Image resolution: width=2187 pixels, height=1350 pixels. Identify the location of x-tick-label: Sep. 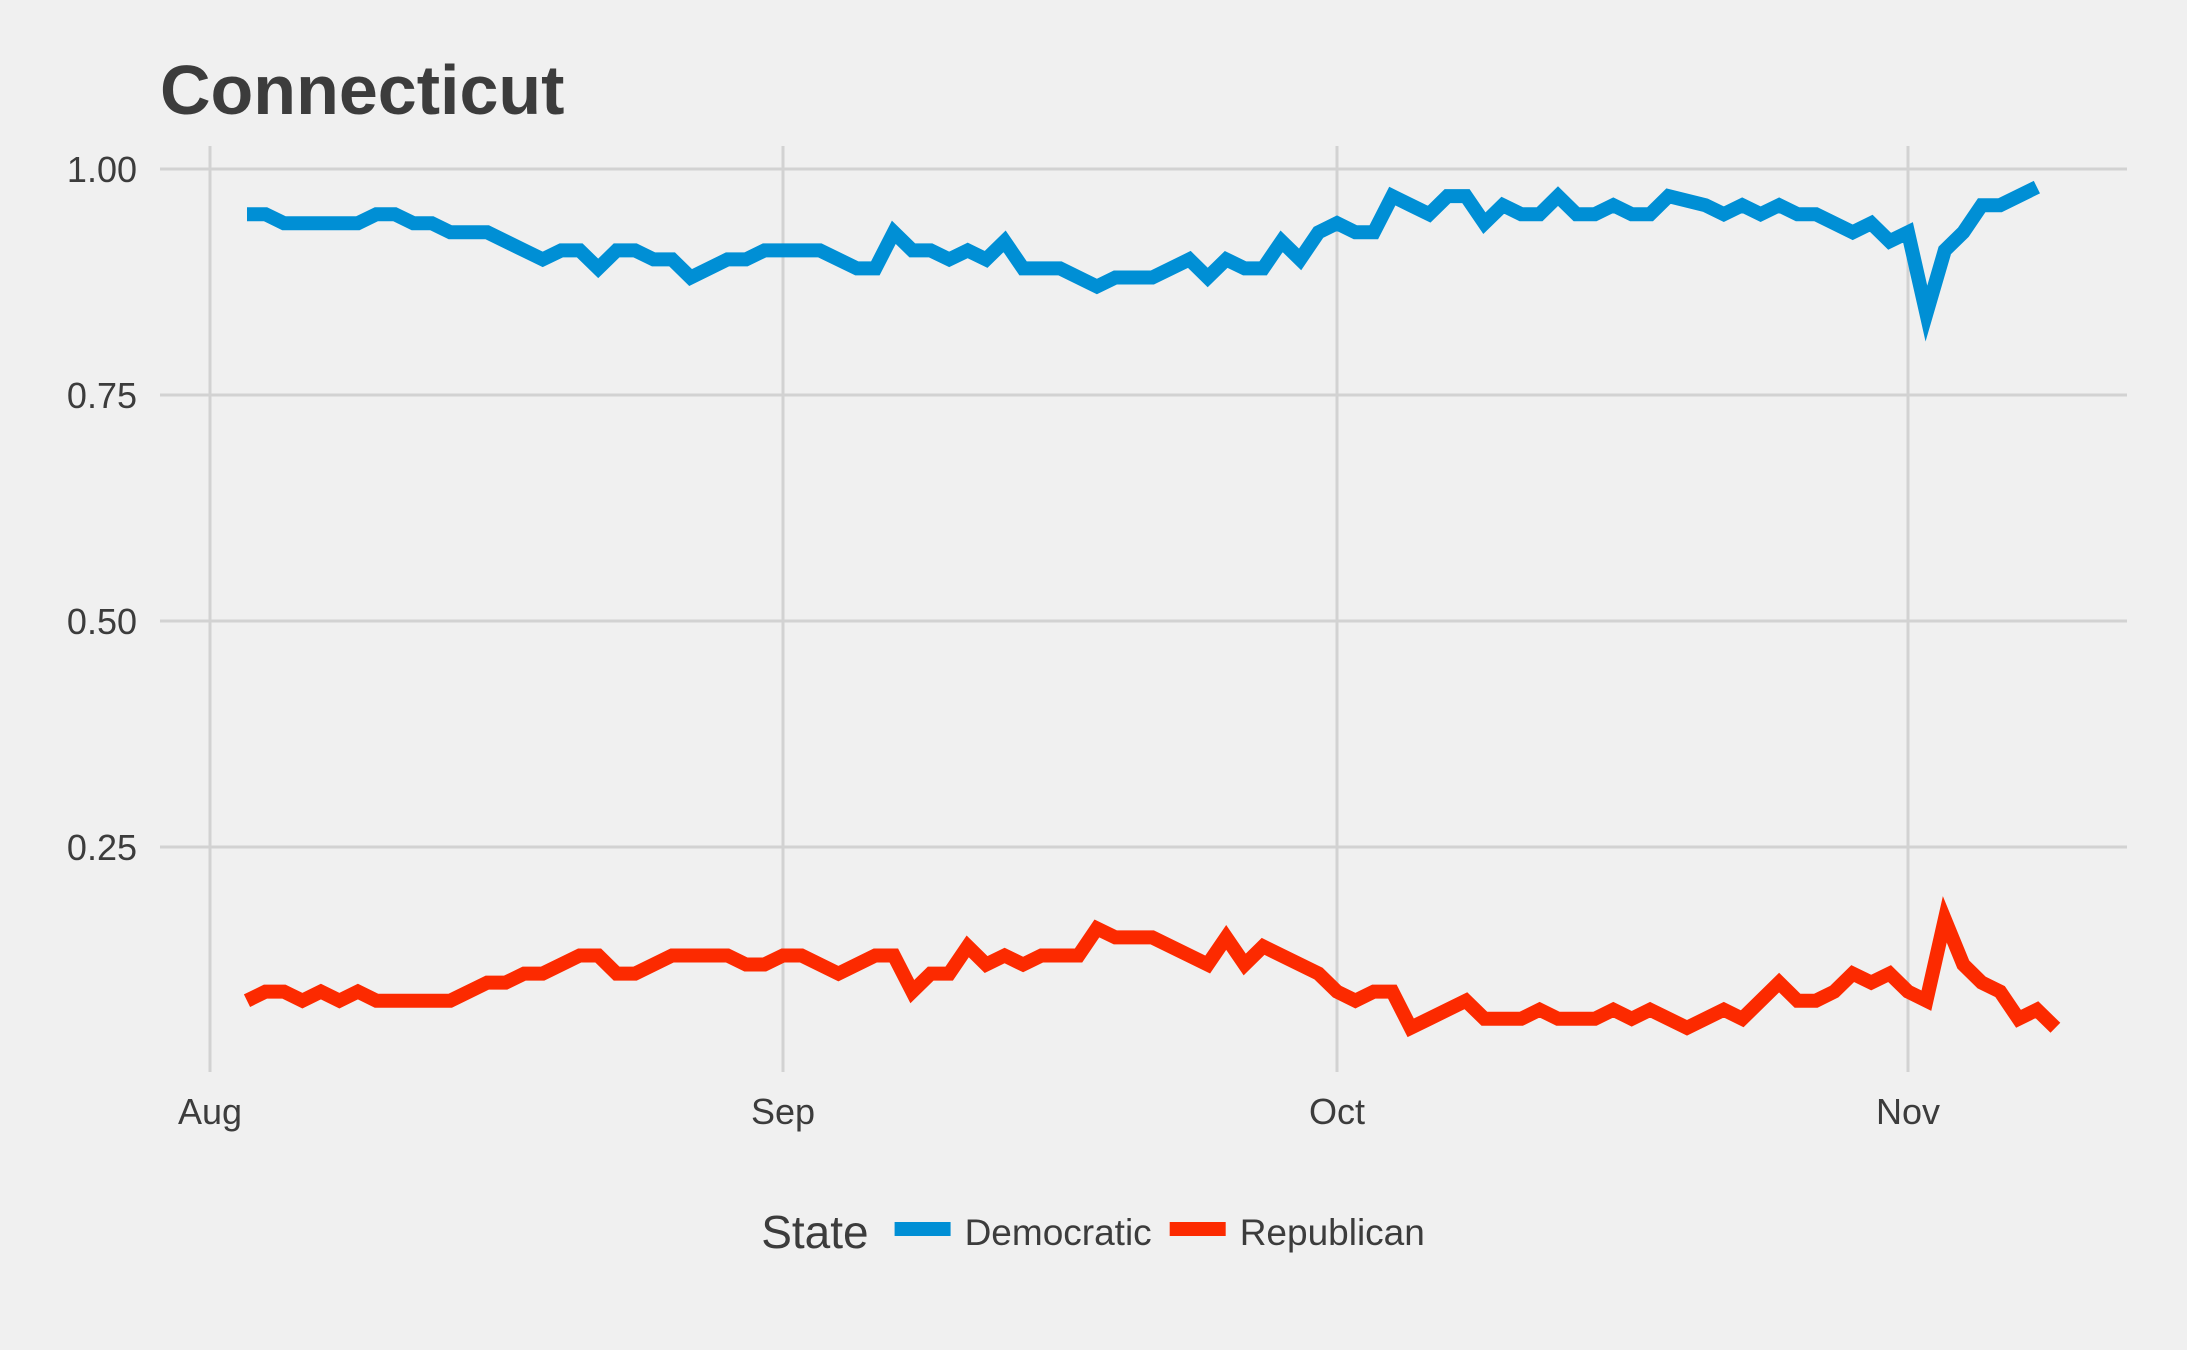
(783, 1111).